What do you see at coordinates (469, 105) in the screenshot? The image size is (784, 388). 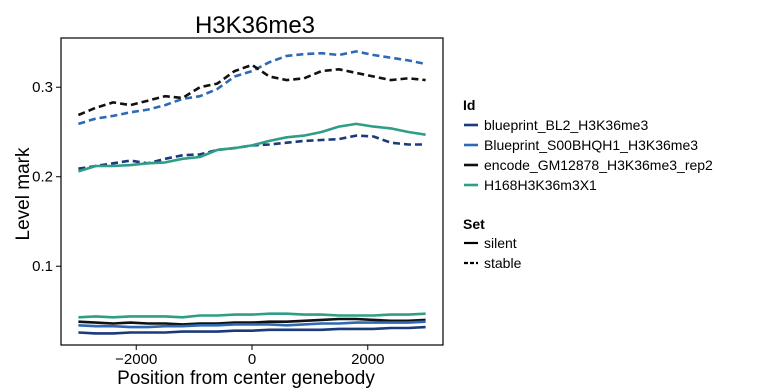 I see `legend-id-title: Id` at bounding box center [469, 105].